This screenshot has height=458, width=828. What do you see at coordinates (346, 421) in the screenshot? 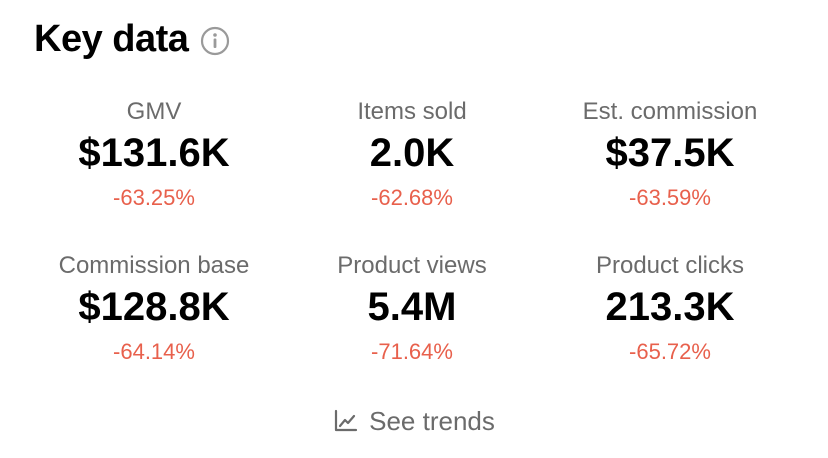
I see `line-chart-icon` at bounding box center [346, 421].